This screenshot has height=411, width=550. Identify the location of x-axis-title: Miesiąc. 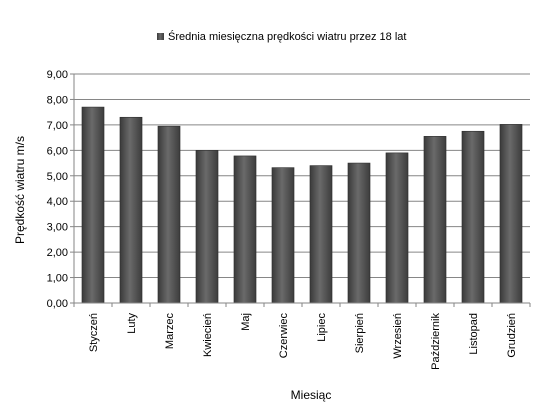
(311, 395).